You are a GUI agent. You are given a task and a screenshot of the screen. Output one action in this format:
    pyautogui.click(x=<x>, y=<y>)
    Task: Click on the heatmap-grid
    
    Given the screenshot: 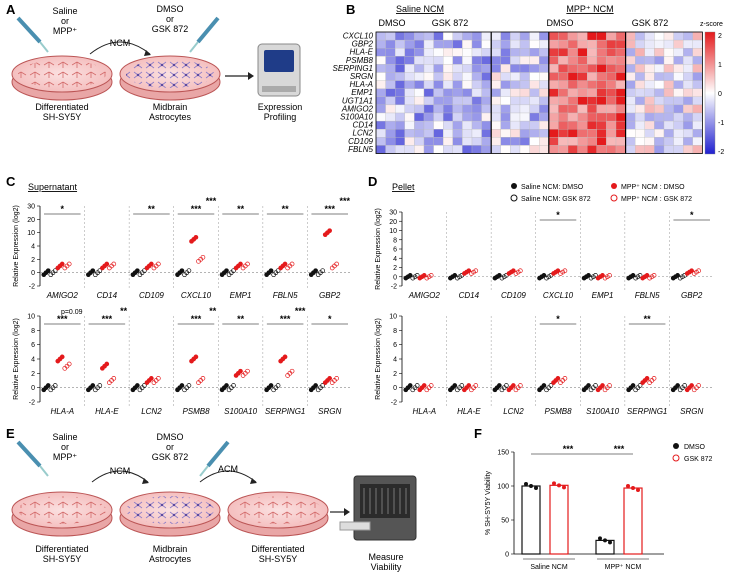 What is the action you would take?
    pyautogui.click(x=539, y=92)
    